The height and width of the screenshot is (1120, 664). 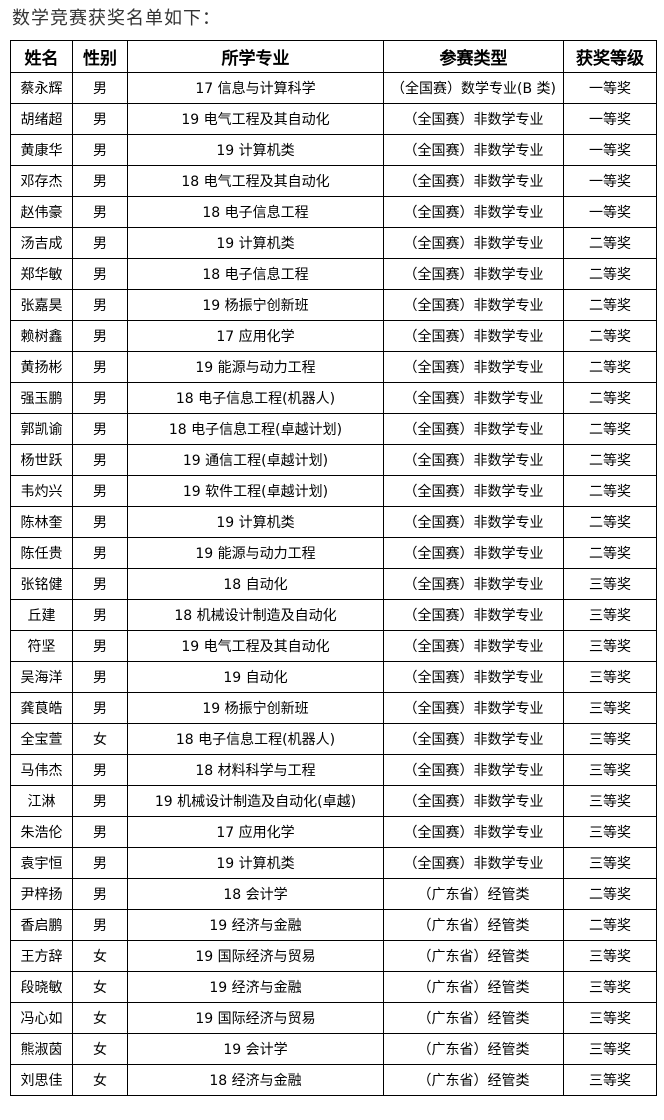 What do you see at coordinates (333, 553) in the screenshot?
I see `table-row: 陈任贵男 19 能源与动力工程 （全国赛）非数学专业 二等奖` at bounding box center [333, 553].